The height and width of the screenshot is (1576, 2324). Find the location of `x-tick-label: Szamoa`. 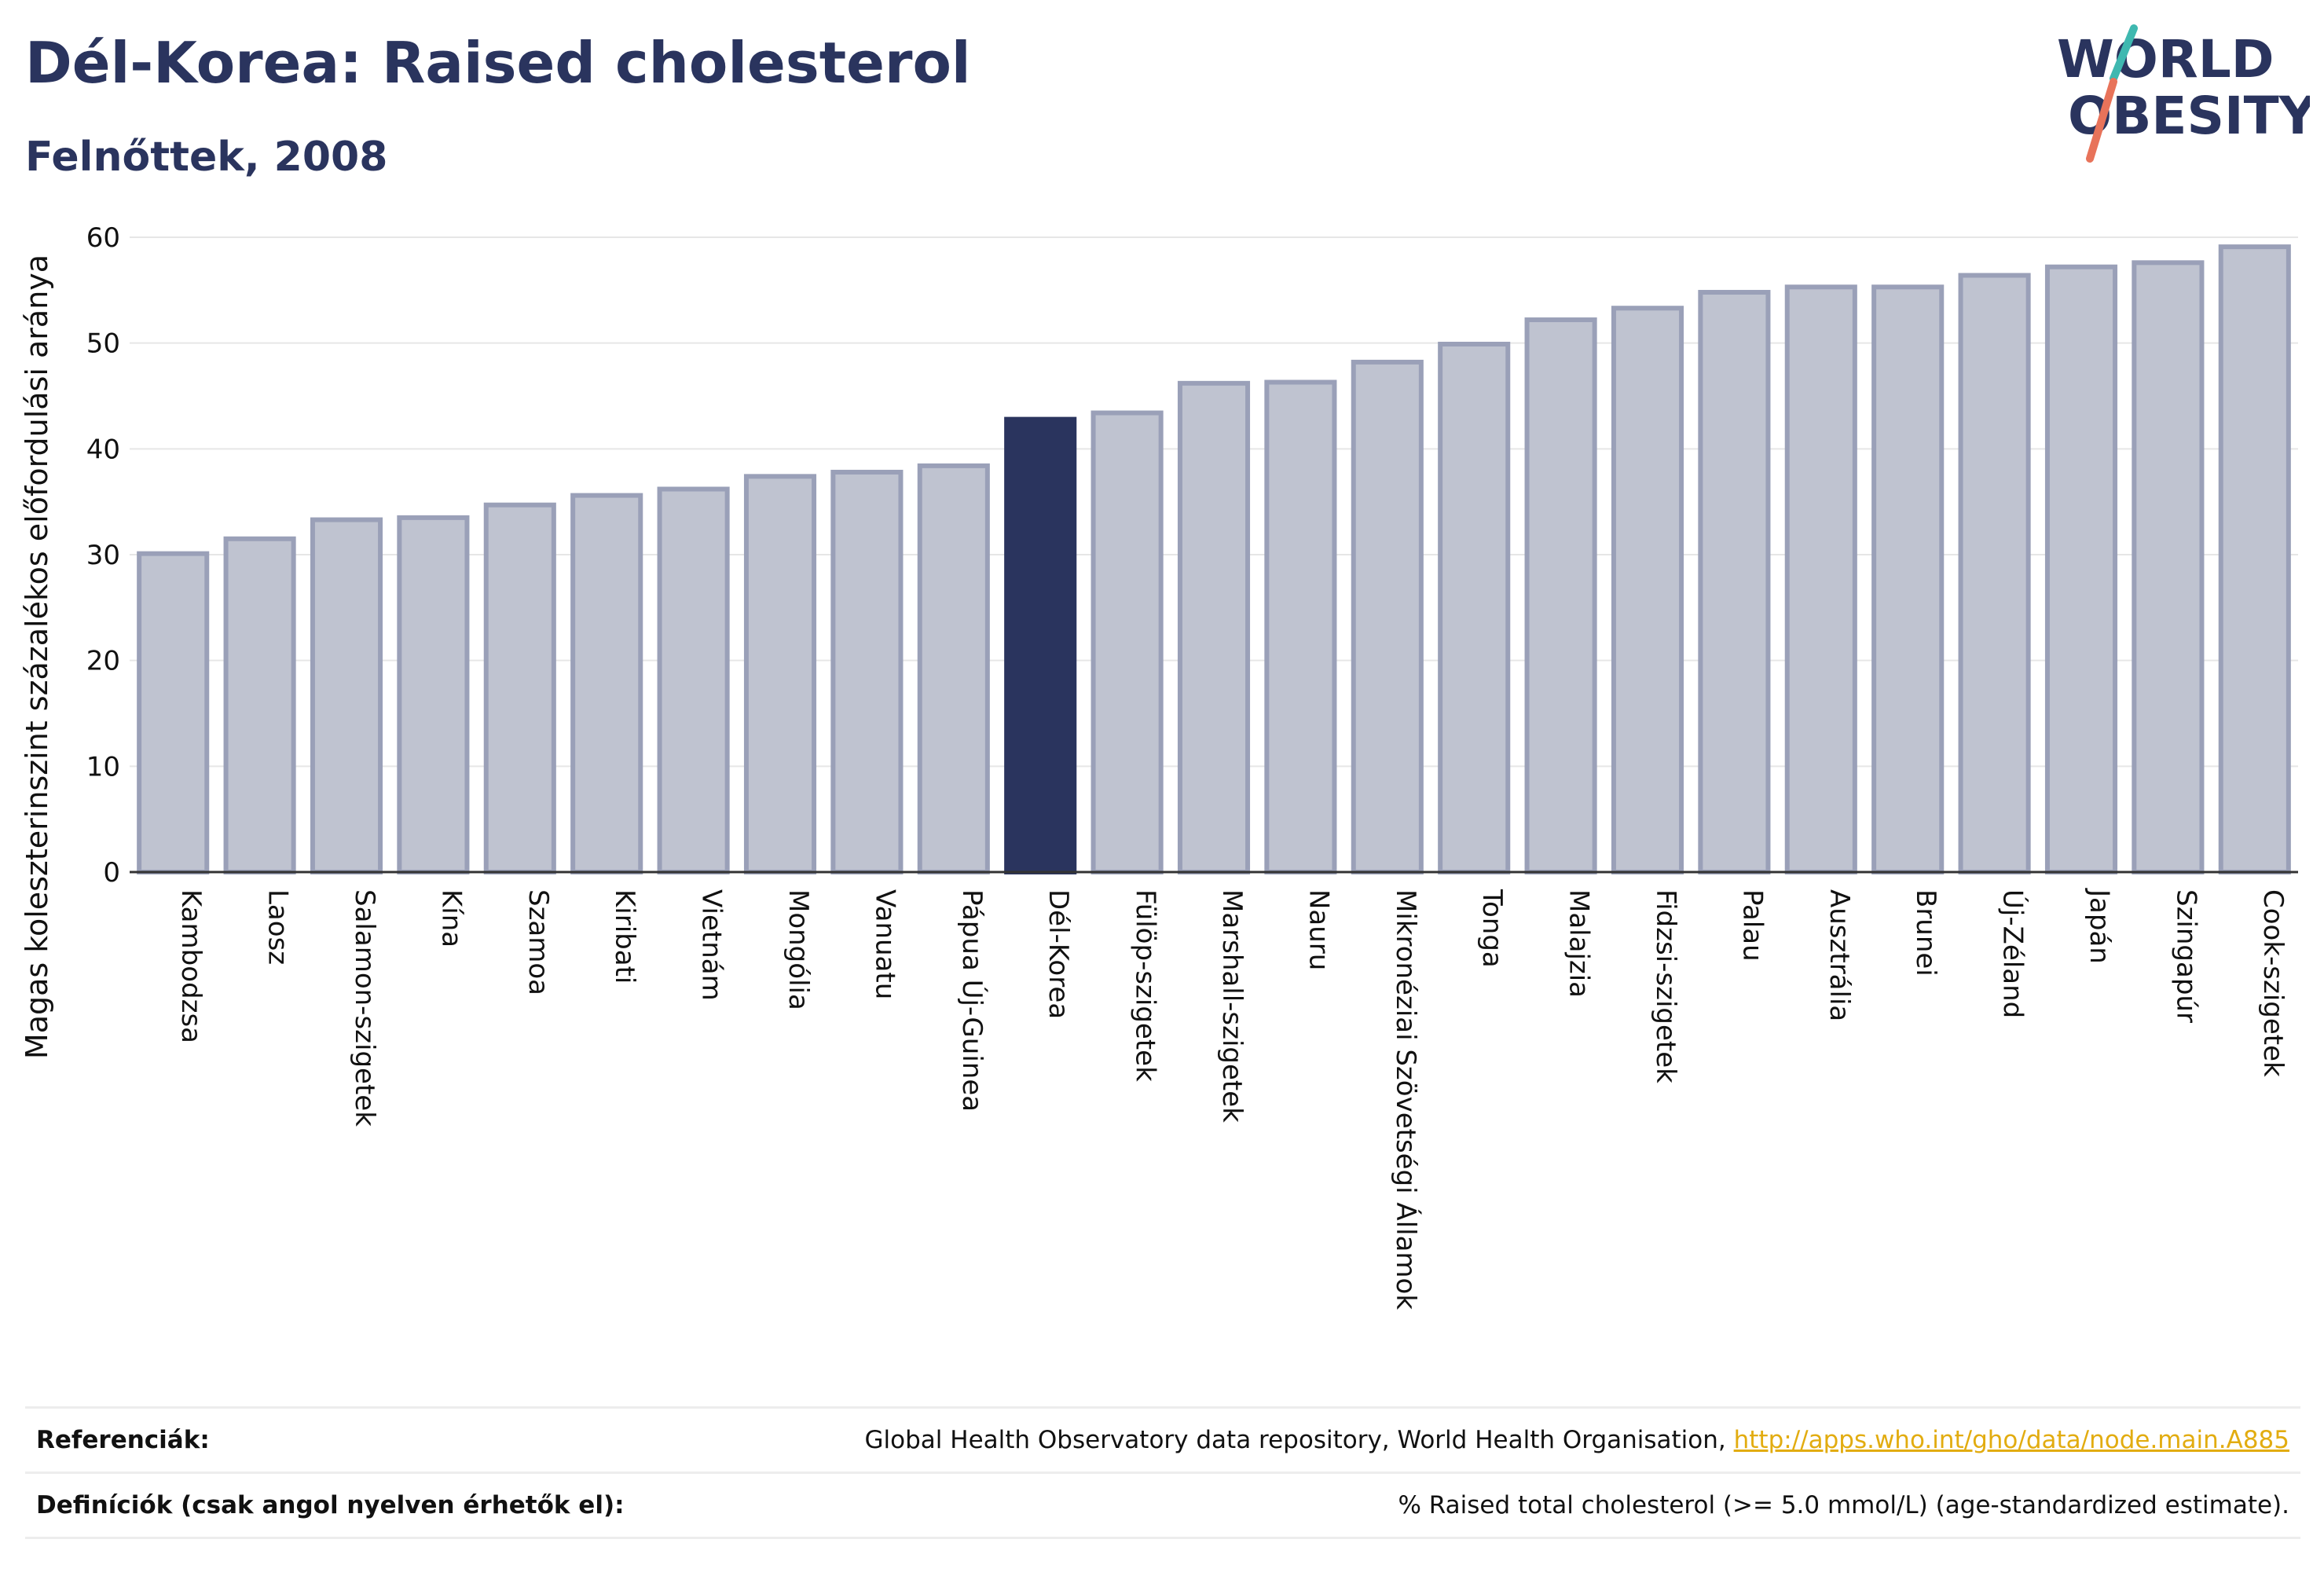

x-tick-label: Szamoa is located at coordinates (538, 942).